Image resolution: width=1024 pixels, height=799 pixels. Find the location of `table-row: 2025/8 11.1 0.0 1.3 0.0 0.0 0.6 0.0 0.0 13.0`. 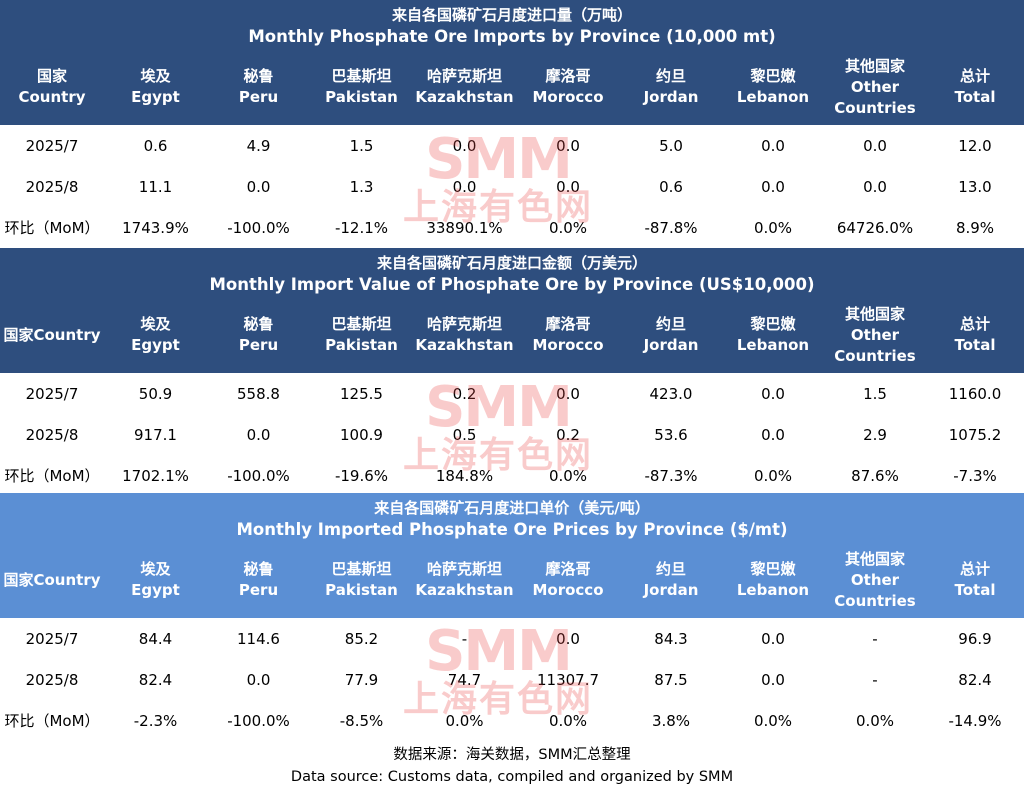

table-row: 2025/8 11.1 0.0 1.3 0.0 0.0 0.6 0.0 0.0 13.0 is located at coordinates (512, 186).